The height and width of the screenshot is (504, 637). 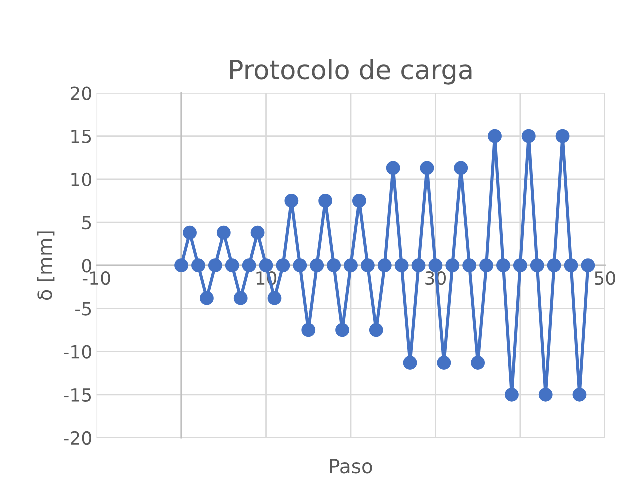 What do you see at coordinates (78, 352) in the screenshot?
I see `y-tick-label: -10` at bounding box center [78, 352].